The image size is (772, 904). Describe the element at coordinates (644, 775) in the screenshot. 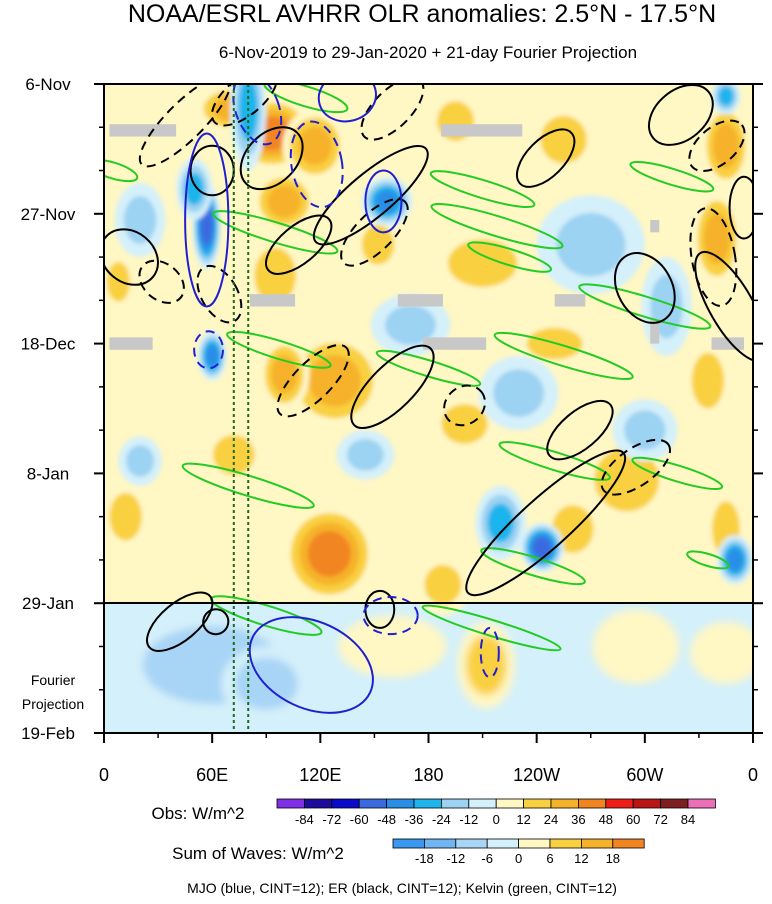

I see `x-tick-label: 60W` at that location.